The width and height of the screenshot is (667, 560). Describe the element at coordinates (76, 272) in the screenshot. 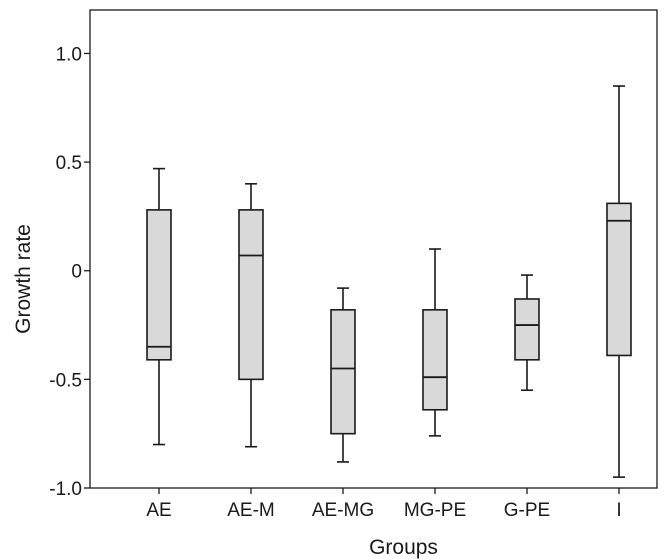

I see `y-tick-label: 0` at that location.